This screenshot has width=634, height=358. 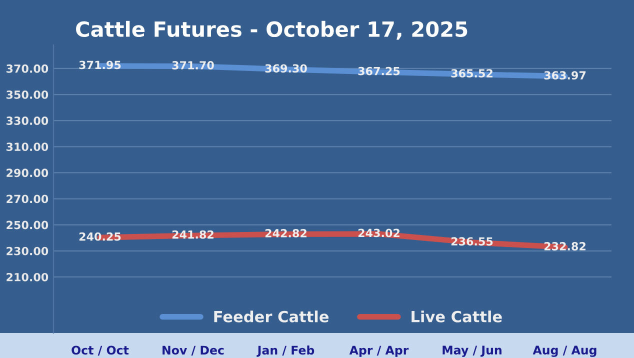 I want to click on y-tick-label: 290.00, so click(x=27, y=173).